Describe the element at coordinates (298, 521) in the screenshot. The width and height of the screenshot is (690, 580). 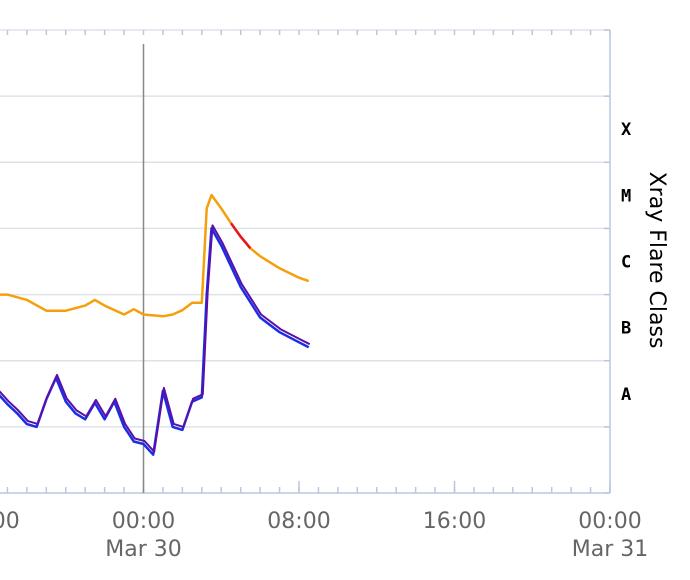
I see `x-tick-label: 08:00` at that location.